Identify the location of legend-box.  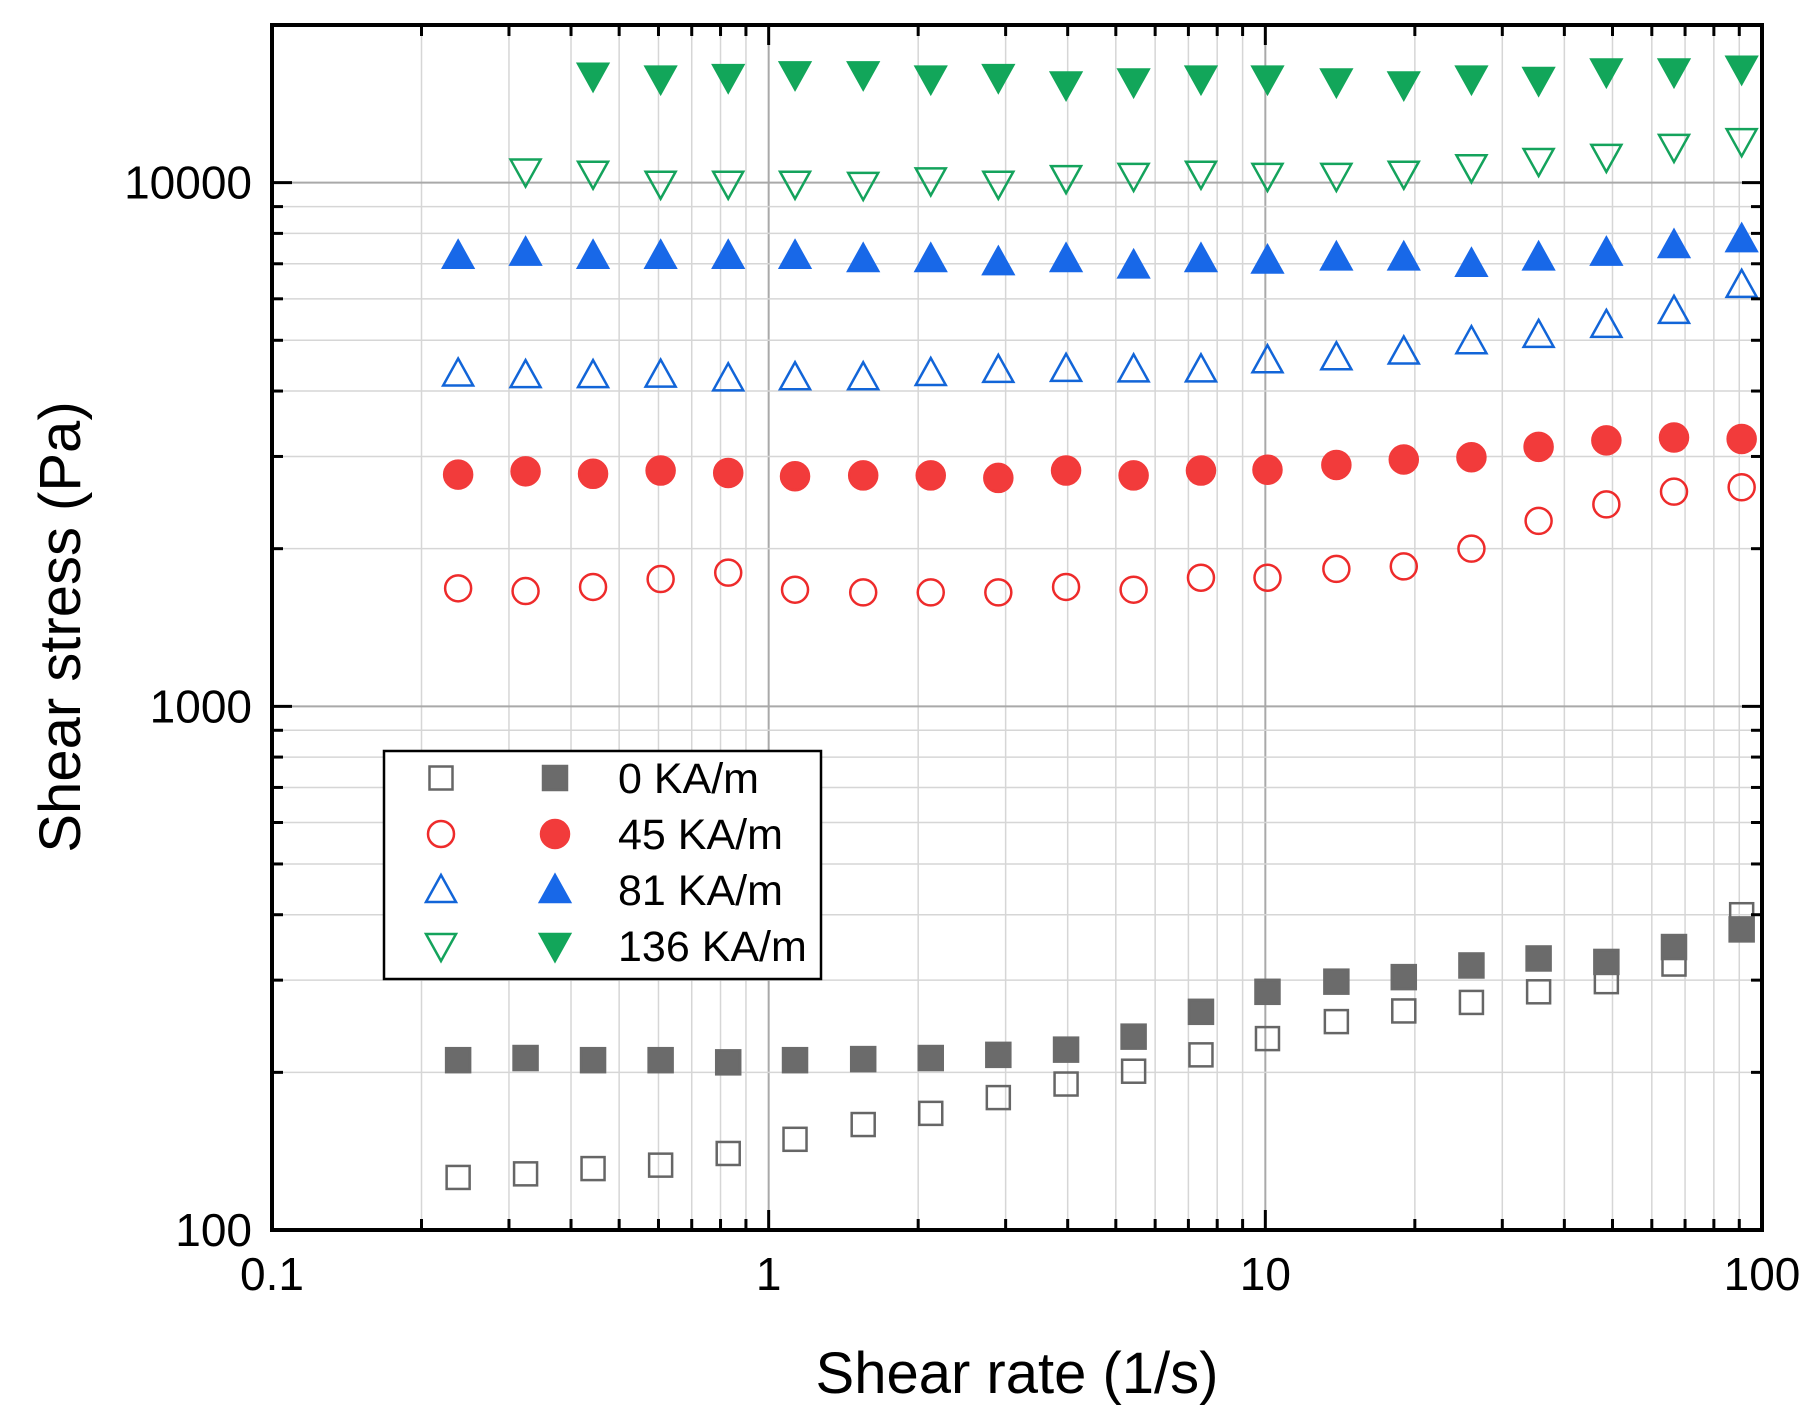
(602, 865).